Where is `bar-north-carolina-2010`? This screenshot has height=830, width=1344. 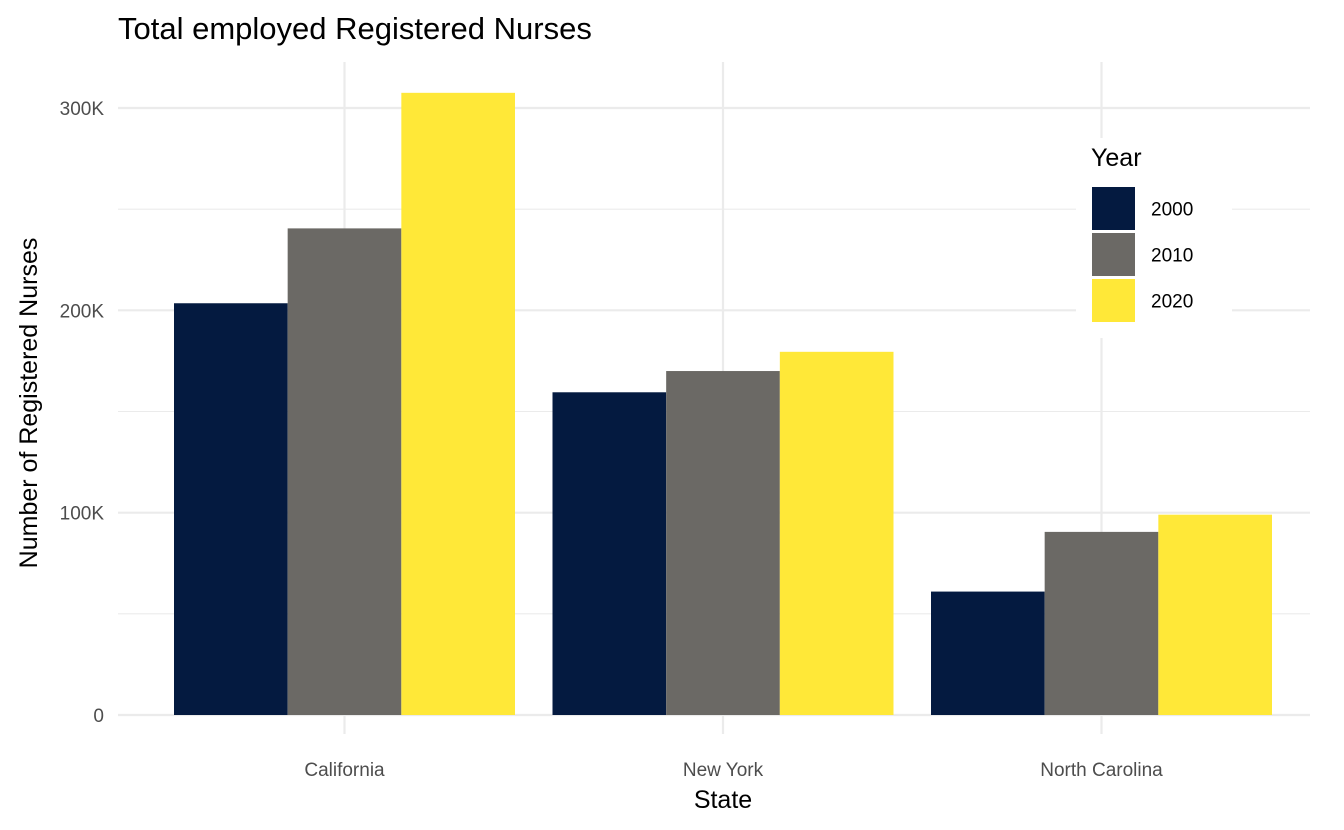
bar-north-carolina-2010 is located at coordinates (1101, 623).